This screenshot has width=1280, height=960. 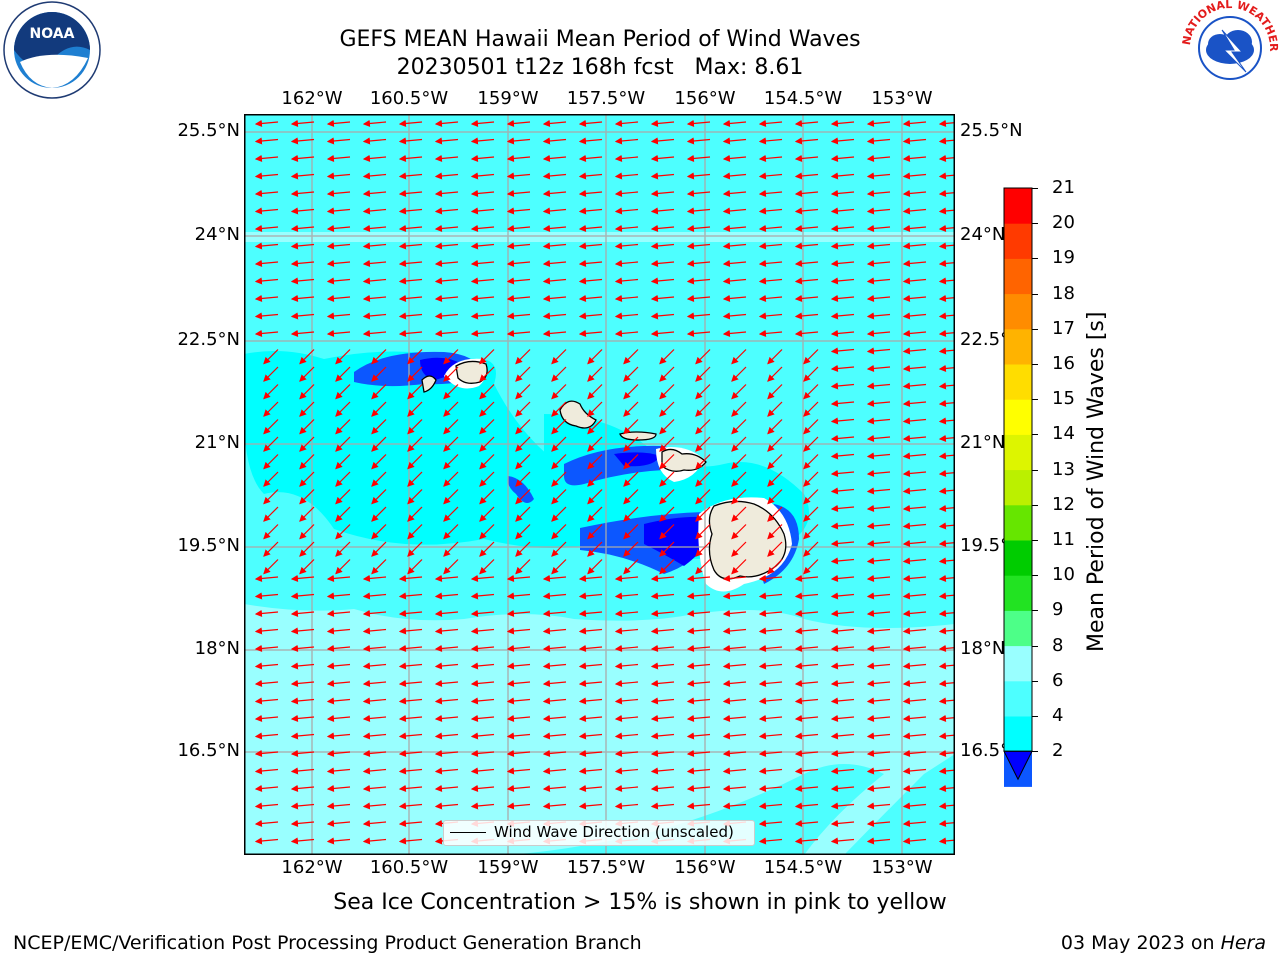 I want to click on lon-tick-top: 157.5°W, so click(x=606, y=98).